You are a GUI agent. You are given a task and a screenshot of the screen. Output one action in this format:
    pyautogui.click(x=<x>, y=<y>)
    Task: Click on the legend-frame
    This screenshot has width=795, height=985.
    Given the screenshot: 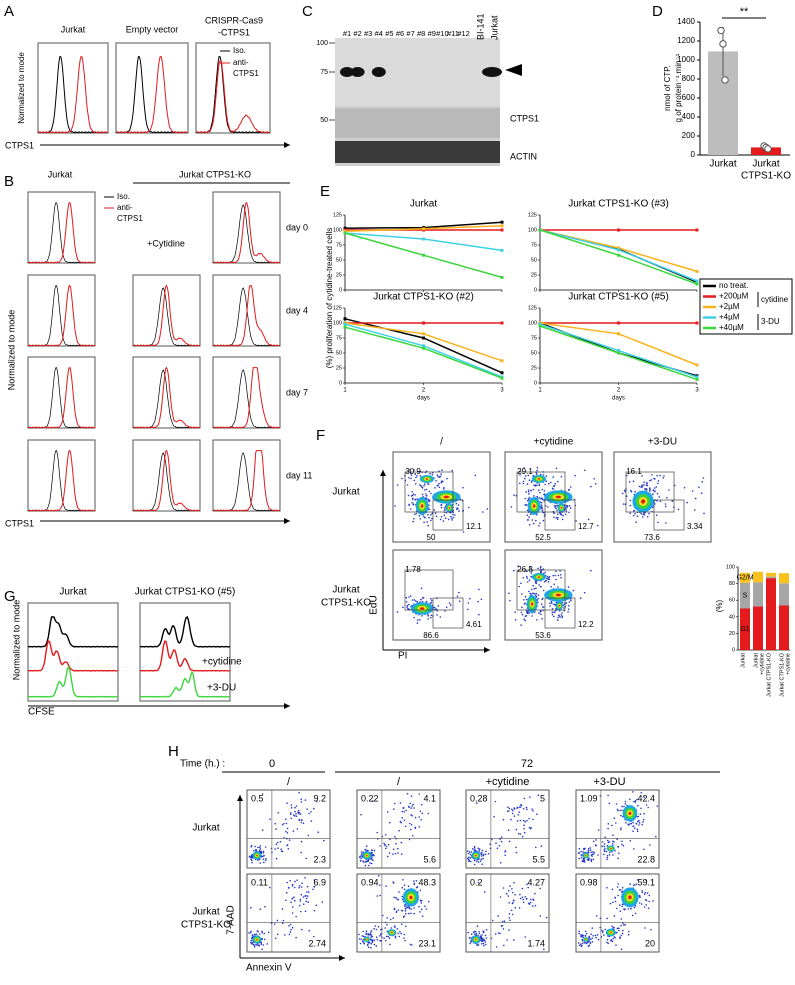 What is the action you would take?
    pyautogui.click(x=746, y=306)
    